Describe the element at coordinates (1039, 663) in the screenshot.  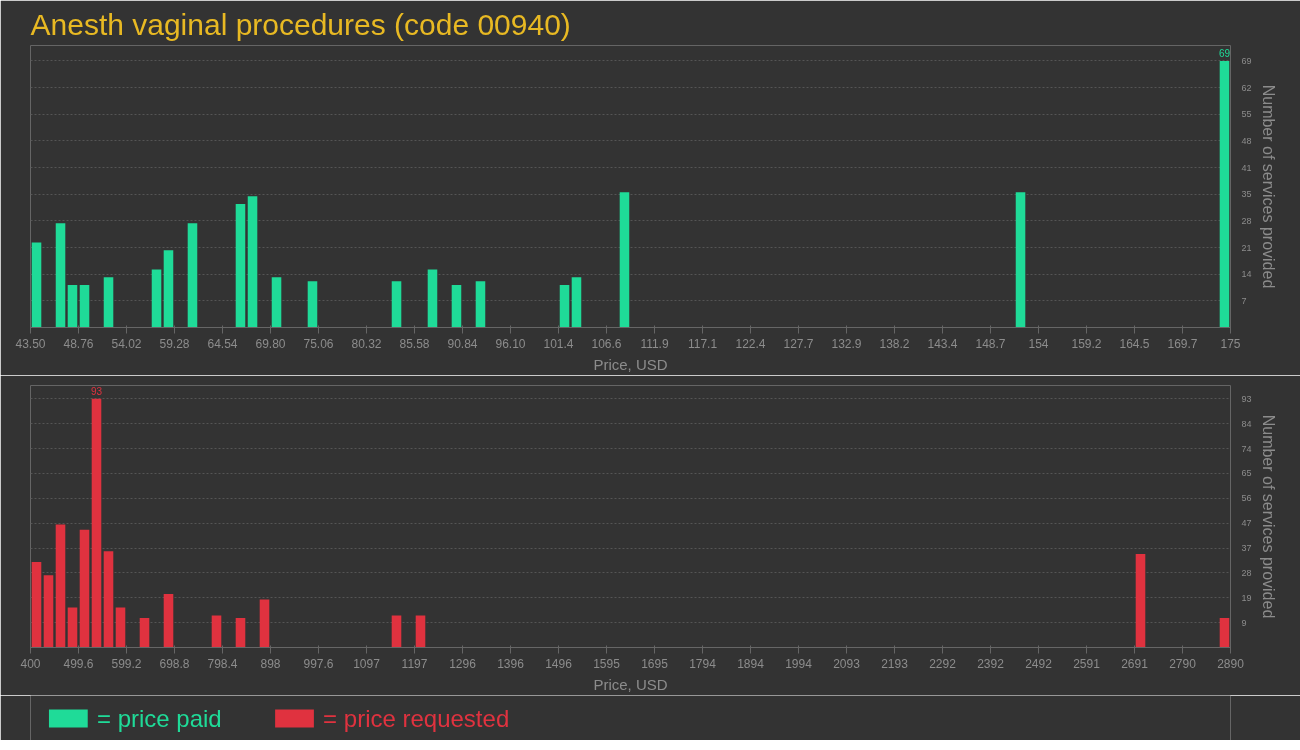
I see `x-tick-label: 2492` at that location.